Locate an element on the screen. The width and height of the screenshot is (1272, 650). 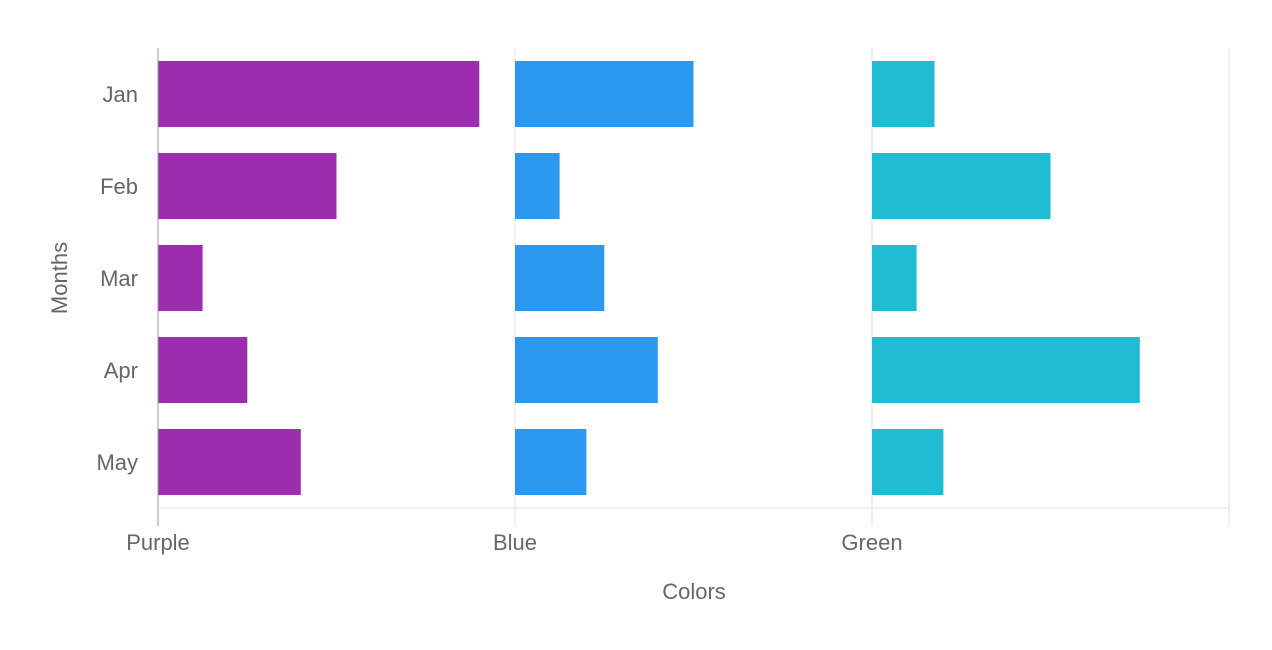
bar-blue-feb is located at coordinates (537, 186).